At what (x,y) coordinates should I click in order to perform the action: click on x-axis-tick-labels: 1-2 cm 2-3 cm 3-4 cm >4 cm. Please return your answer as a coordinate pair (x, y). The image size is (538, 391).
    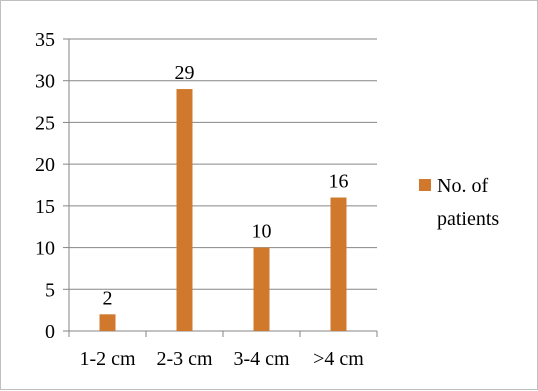
    Looking at the image, I should click on (221, 359).